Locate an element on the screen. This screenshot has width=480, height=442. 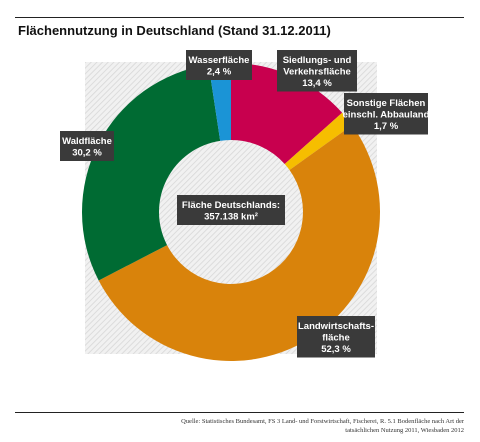
label-slice-4-box is located at coordinates (219, 65).